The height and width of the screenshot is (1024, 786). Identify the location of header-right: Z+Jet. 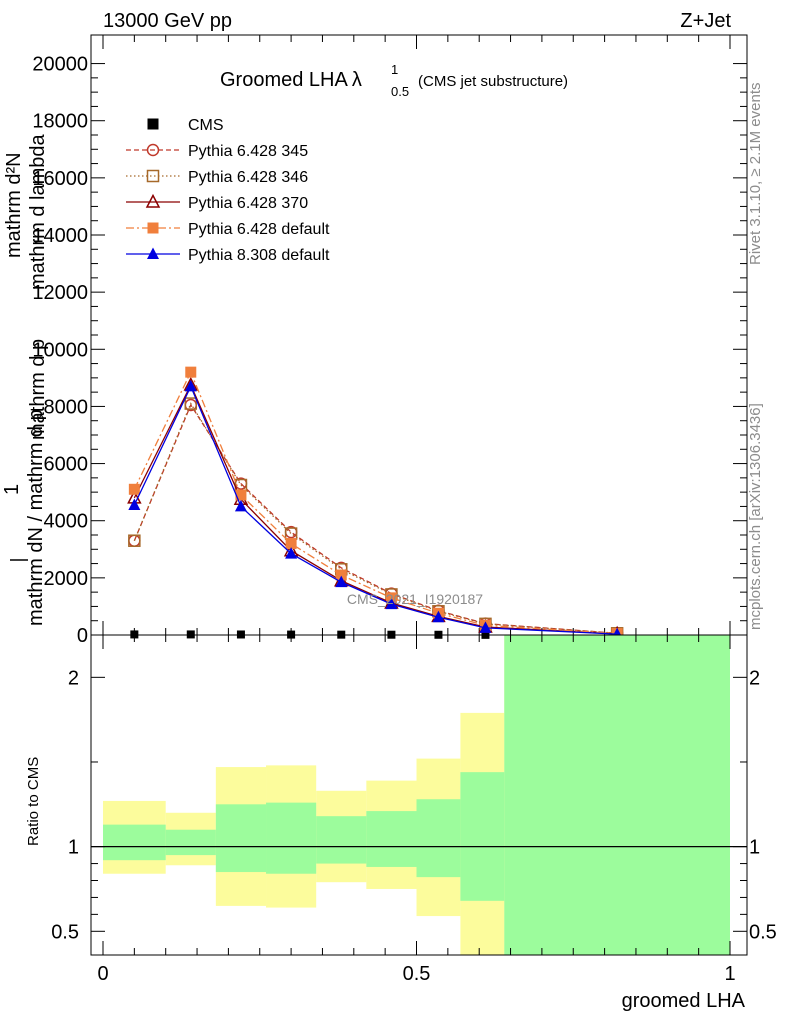
(705, 21).